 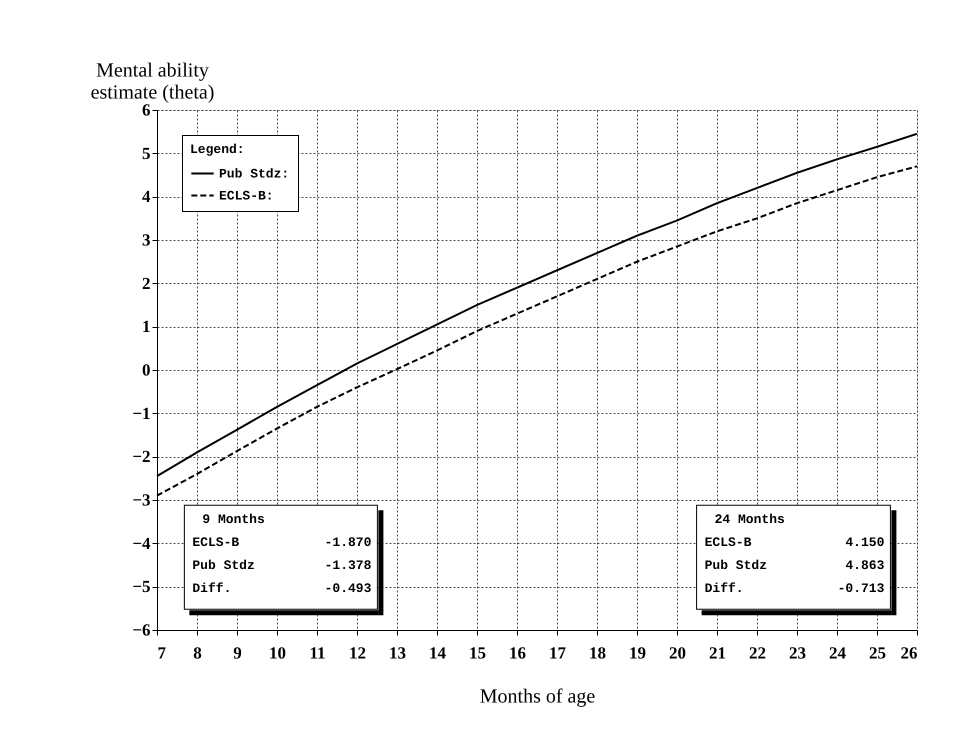 What do you see at coordinates (237, 653) in the screenshot?
I see `x-tick-label: 9` at bounding box center [237, 653].